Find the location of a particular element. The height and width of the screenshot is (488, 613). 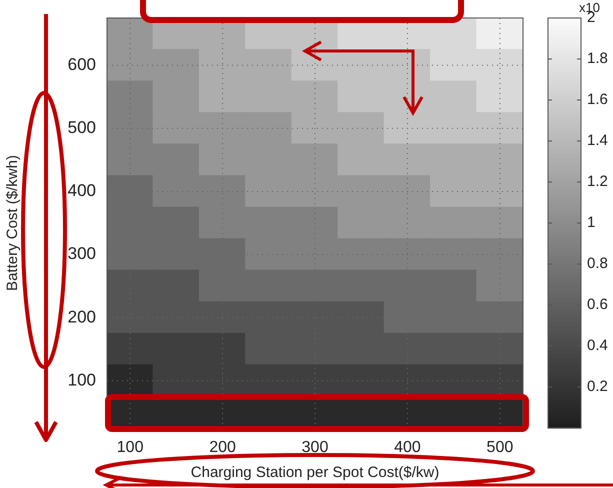

color-bar-label: 0.2 is located at coordinates (597, 387).